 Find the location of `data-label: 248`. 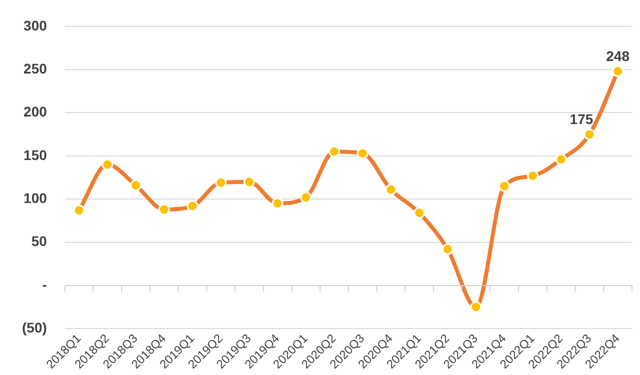

data-label: 248 is located at coordinates (618, 56).